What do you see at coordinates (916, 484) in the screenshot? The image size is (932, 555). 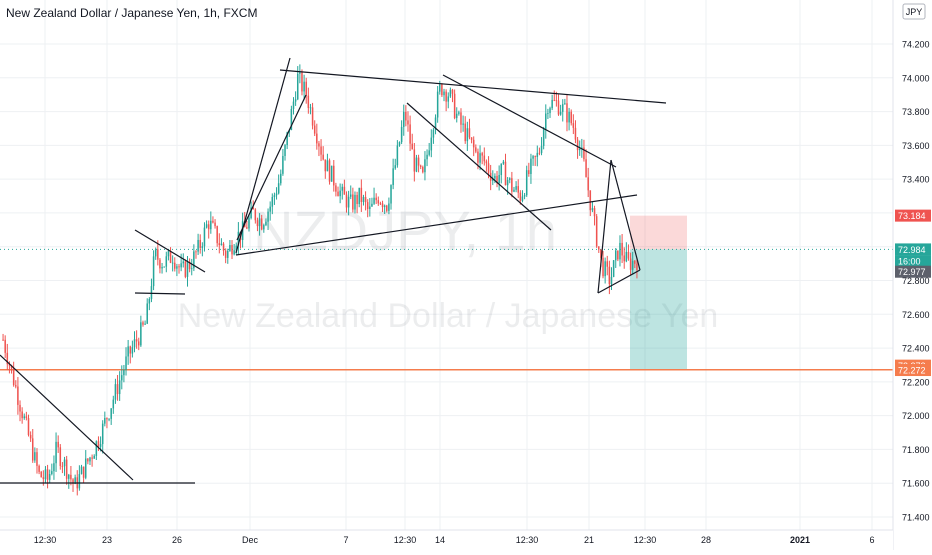 I see `y-tick-label: 71.600` at bounding box center [916, 484].